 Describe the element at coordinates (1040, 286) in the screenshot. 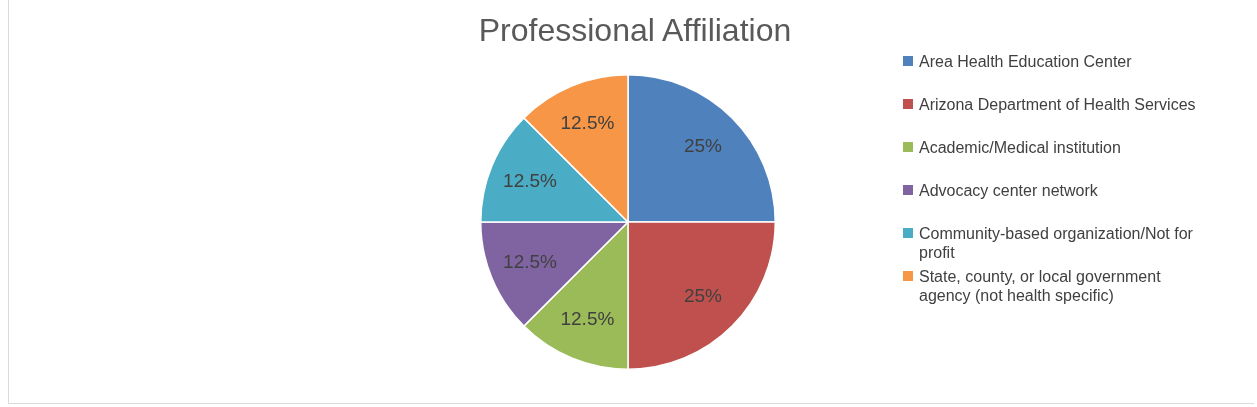

I see `legend-label: State, county, or local government agency (not health specific)` at that location.